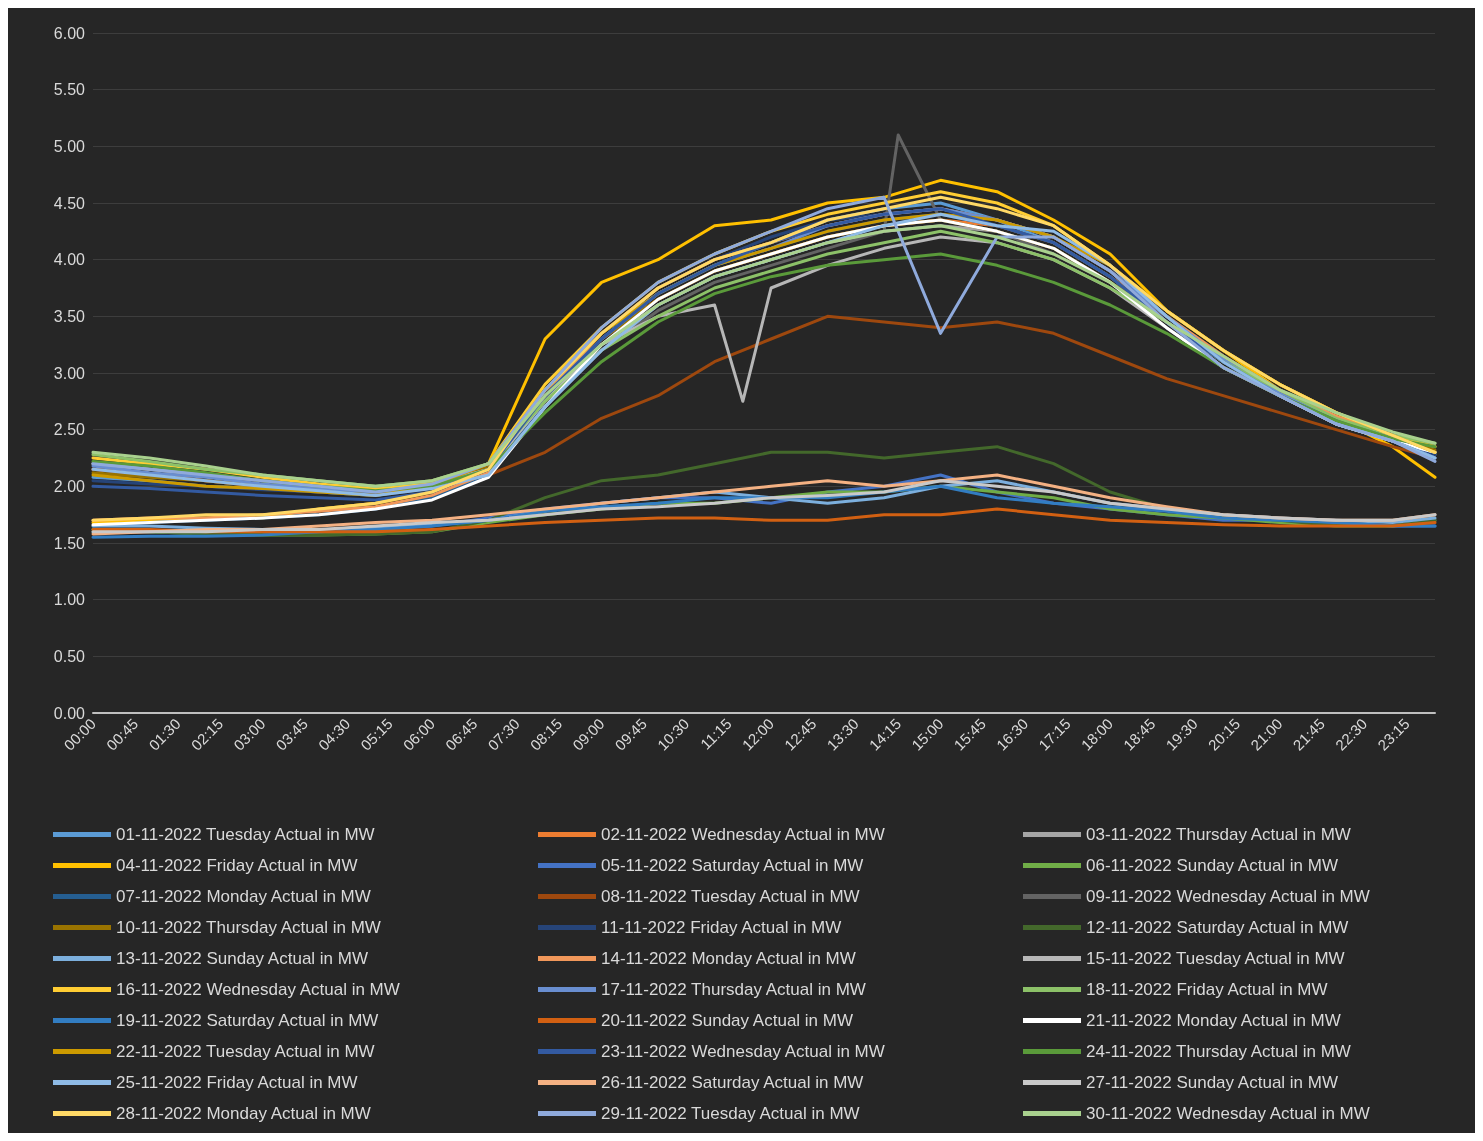  I want to click on legend-label: 24-11-2022 Thursday Actual in MW, so click(1218, 1051).